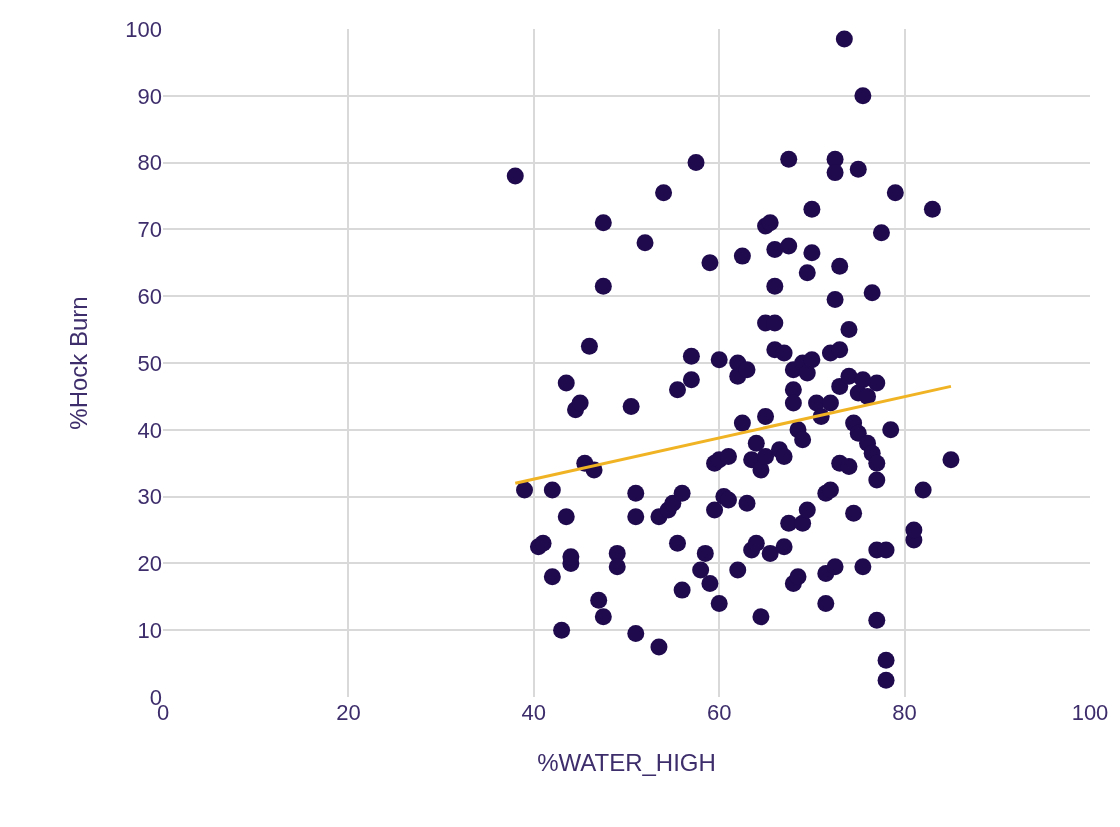 The width and height of the screenshot is (1120, 827). Describe the element at coordinates (79, 363) in the screenshot. I see `y-axis-title: %Hock Burn` at that location.